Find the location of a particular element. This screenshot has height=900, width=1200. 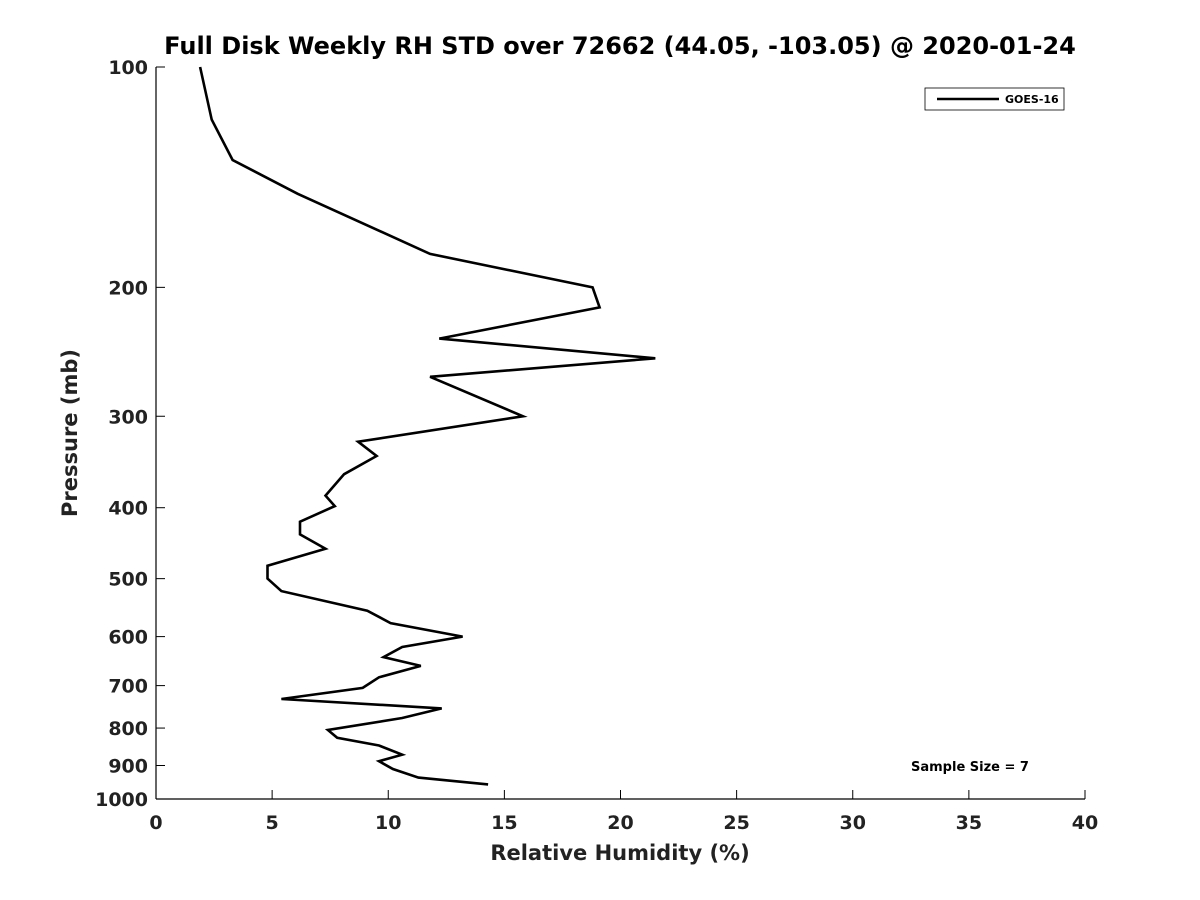

x-axis-ticks: 0 5 10 15 20 25 30 35 40 is located at coordinates (623, 812).